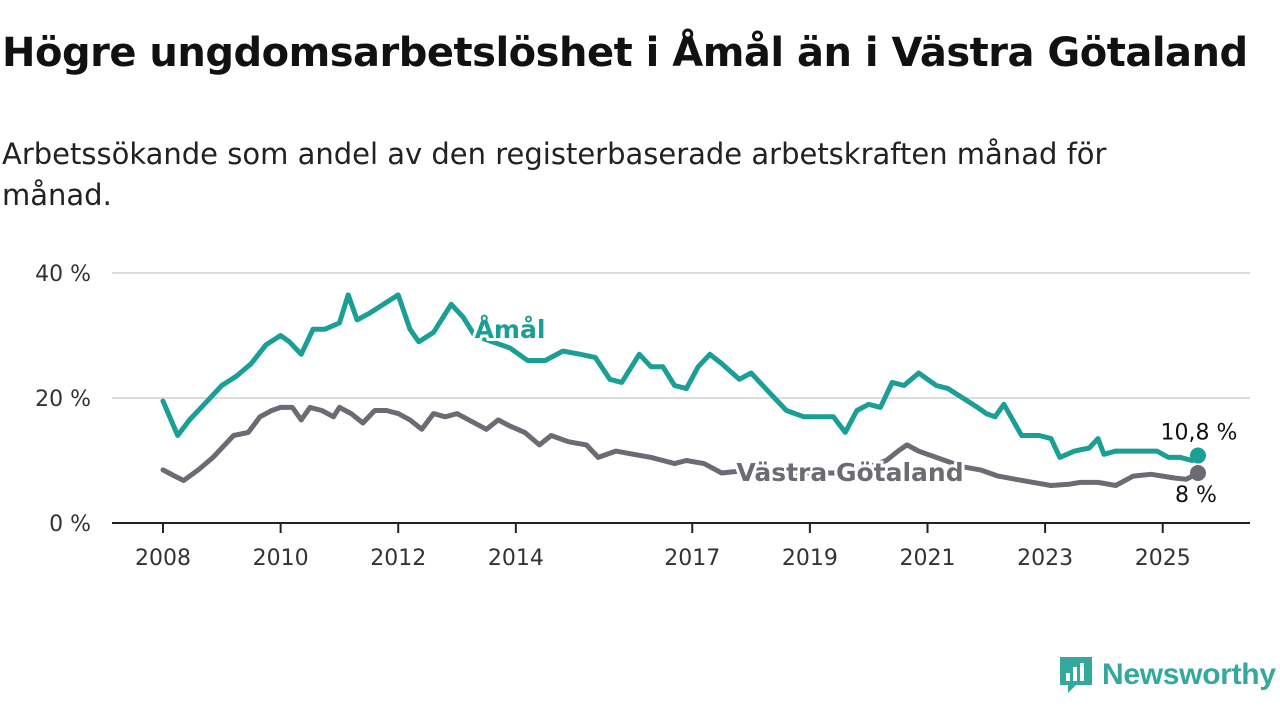 The image size is (1280, 720). What do you see at coordinates (1196, 495) in the screenshot?
I see `end-value-label-vastra-gotaland: 8 %` at bounding box center [1196, 495].